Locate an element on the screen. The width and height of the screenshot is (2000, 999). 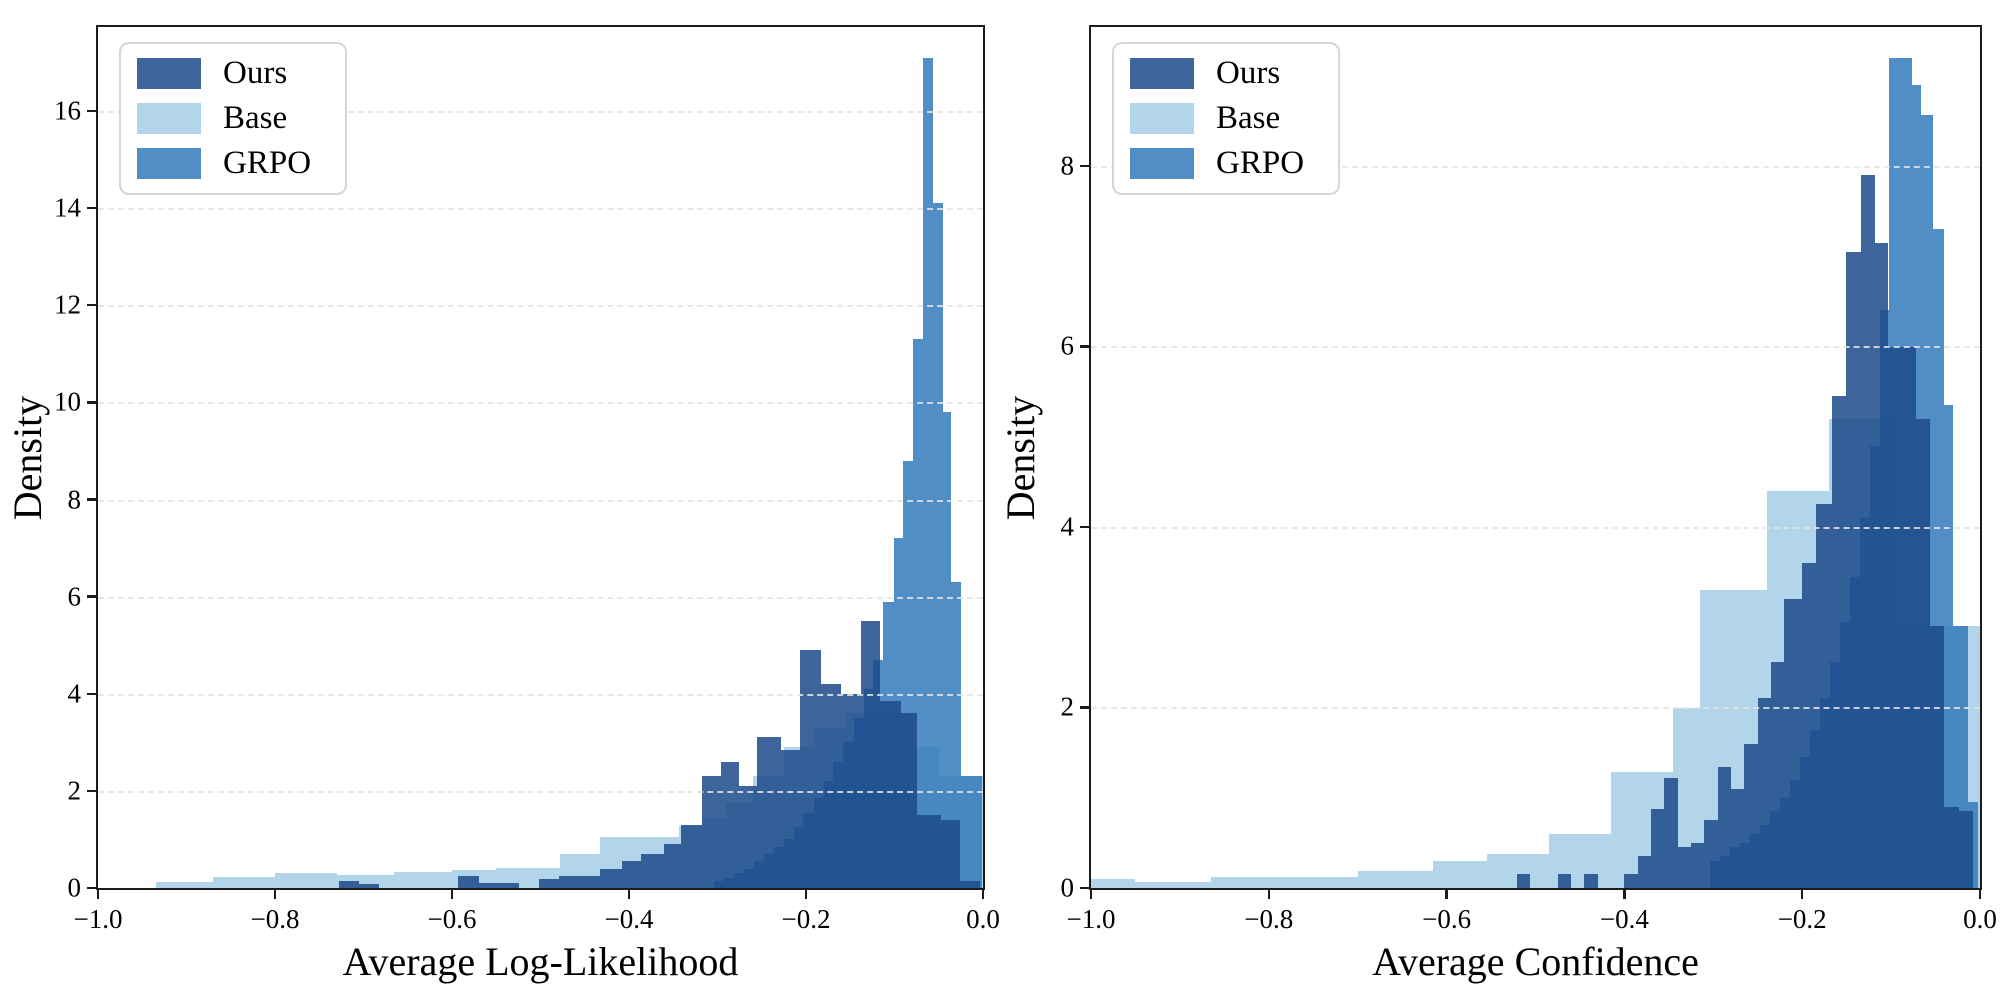
x-axis-label: Average Confidence is located at coordinates (1535, 961).